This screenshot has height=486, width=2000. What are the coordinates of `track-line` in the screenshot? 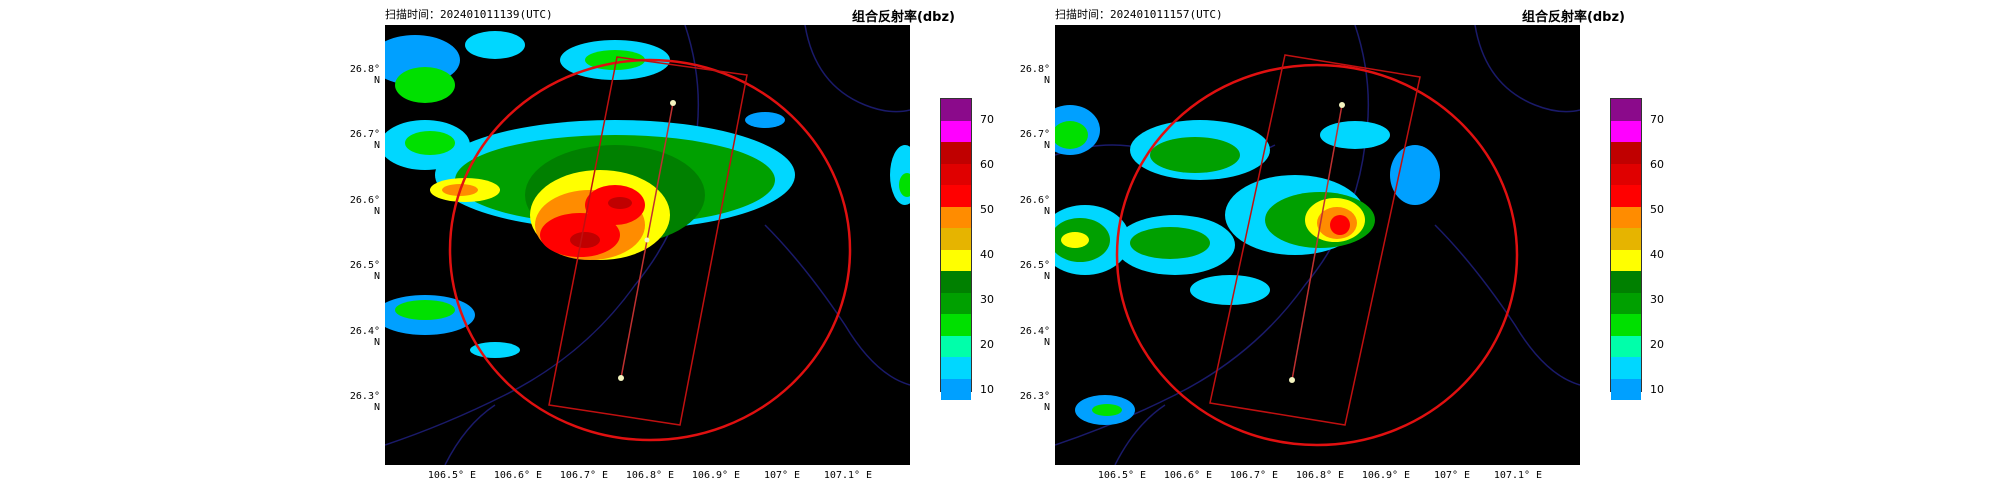 It's located at (1317, 242).